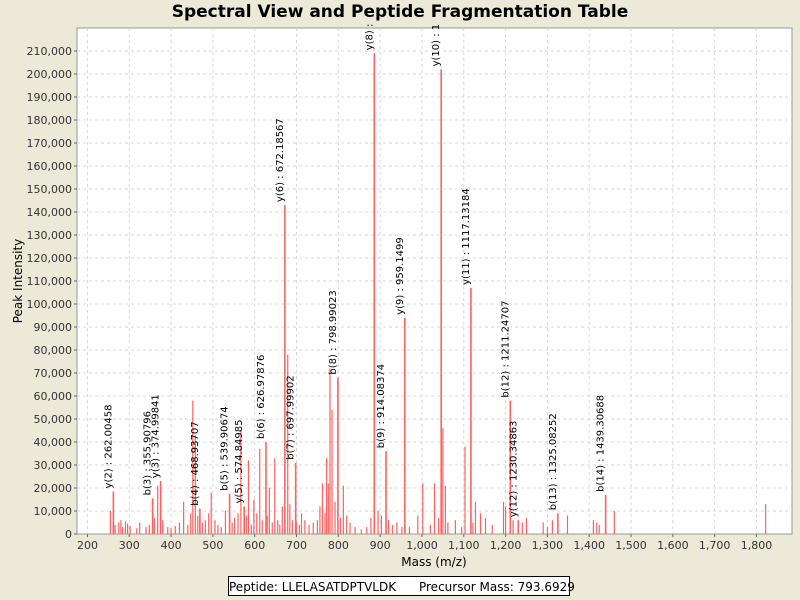  Describe the element at coordinates (757, 545) in the screenshot. I see `x-tick-label: 1,800` at that location.